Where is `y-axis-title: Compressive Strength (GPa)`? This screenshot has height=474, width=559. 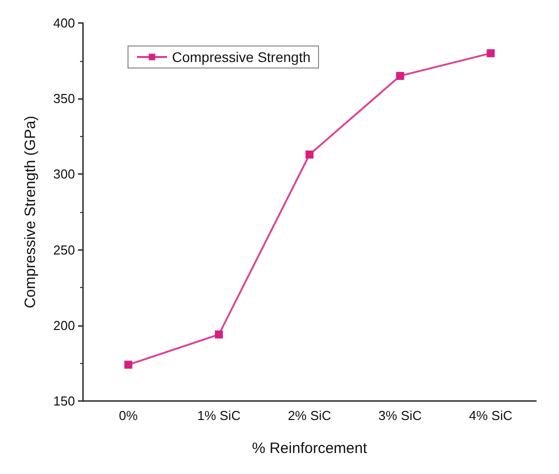
y-axis-title: Compressive Strength (GPa) is located at coordinates (30, 212).